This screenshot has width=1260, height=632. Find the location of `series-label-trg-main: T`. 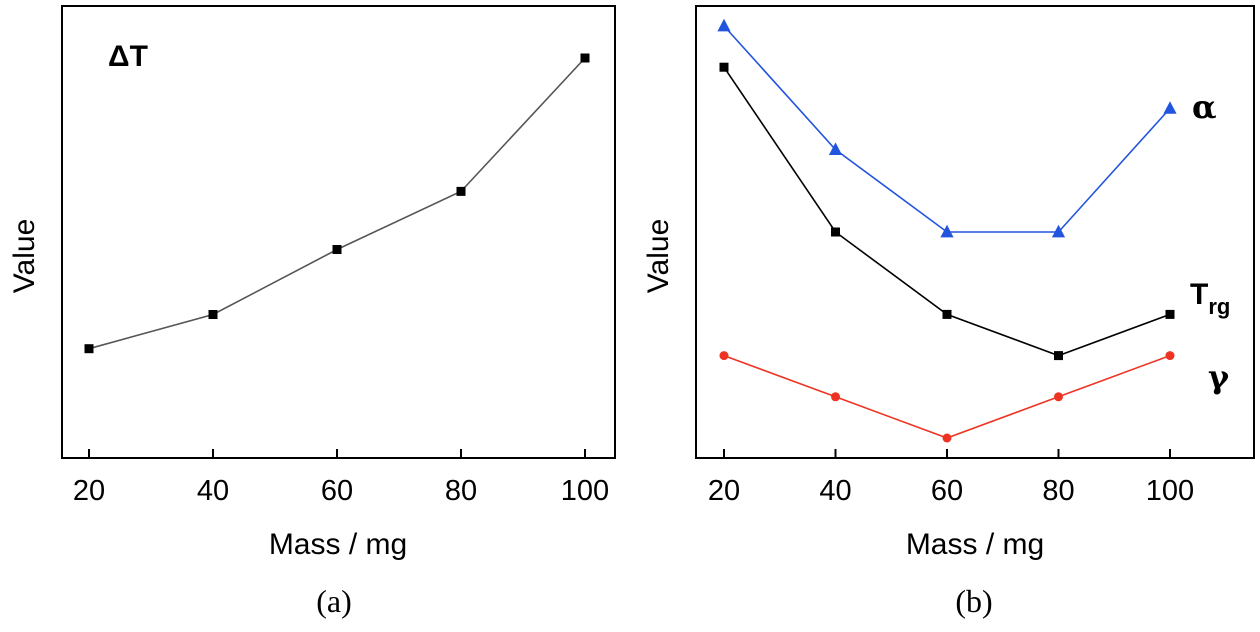

series-label-trg-main: T is located at coordinates (1199, 294).